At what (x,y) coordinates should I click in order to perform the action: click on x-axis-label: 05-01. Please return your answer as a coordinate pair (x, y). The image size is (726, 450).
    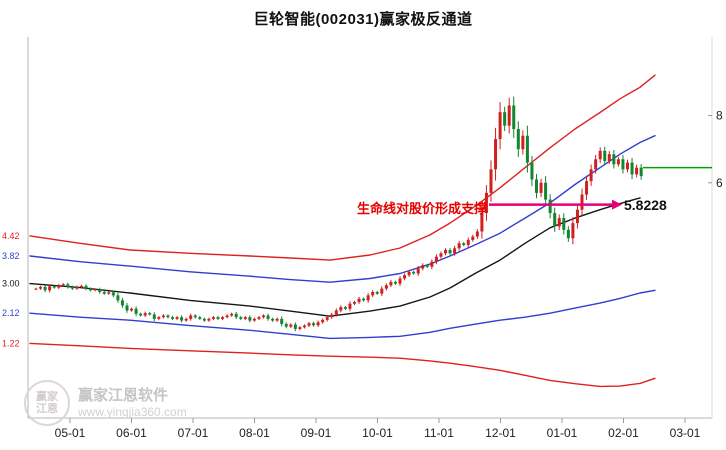
    Looking at the image, I should click on (70, 433).